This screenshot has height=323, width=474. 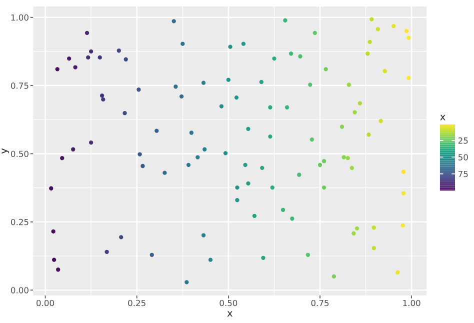 What do you see at coordinates (320, 303) in the screenshot?
I see `x-tick-label: 0.75` at bounding box center [320, 303].